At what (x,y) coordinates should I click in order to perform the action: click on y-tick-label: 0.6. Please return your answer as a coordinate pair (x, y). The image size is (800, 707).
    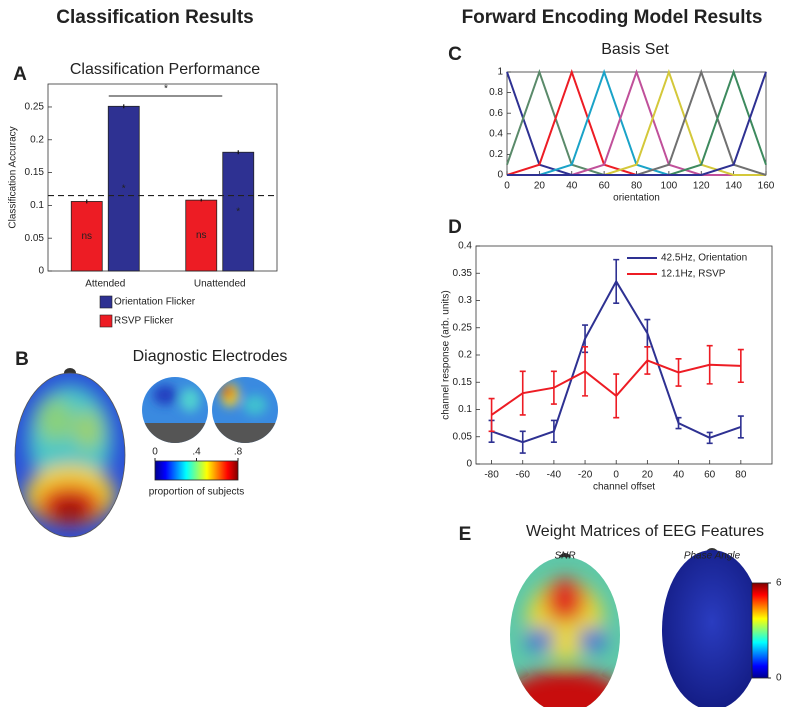
    Looking at the image, I should click on (496, 113).